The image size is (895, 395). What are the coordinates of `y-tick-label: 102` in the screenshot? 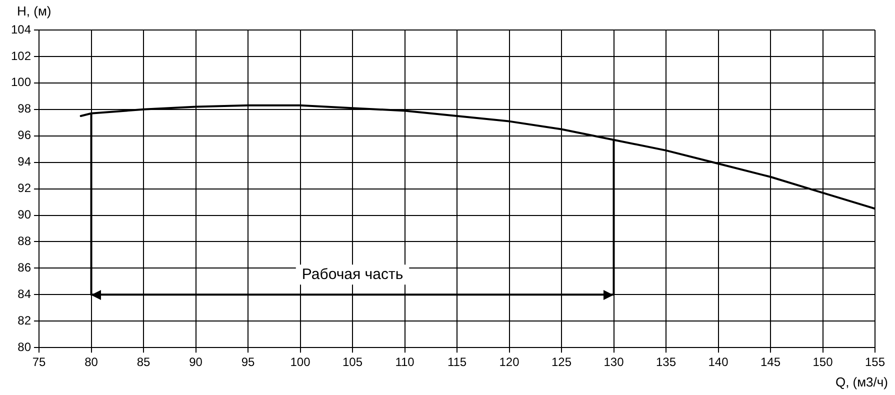 It's located at (21, 55).